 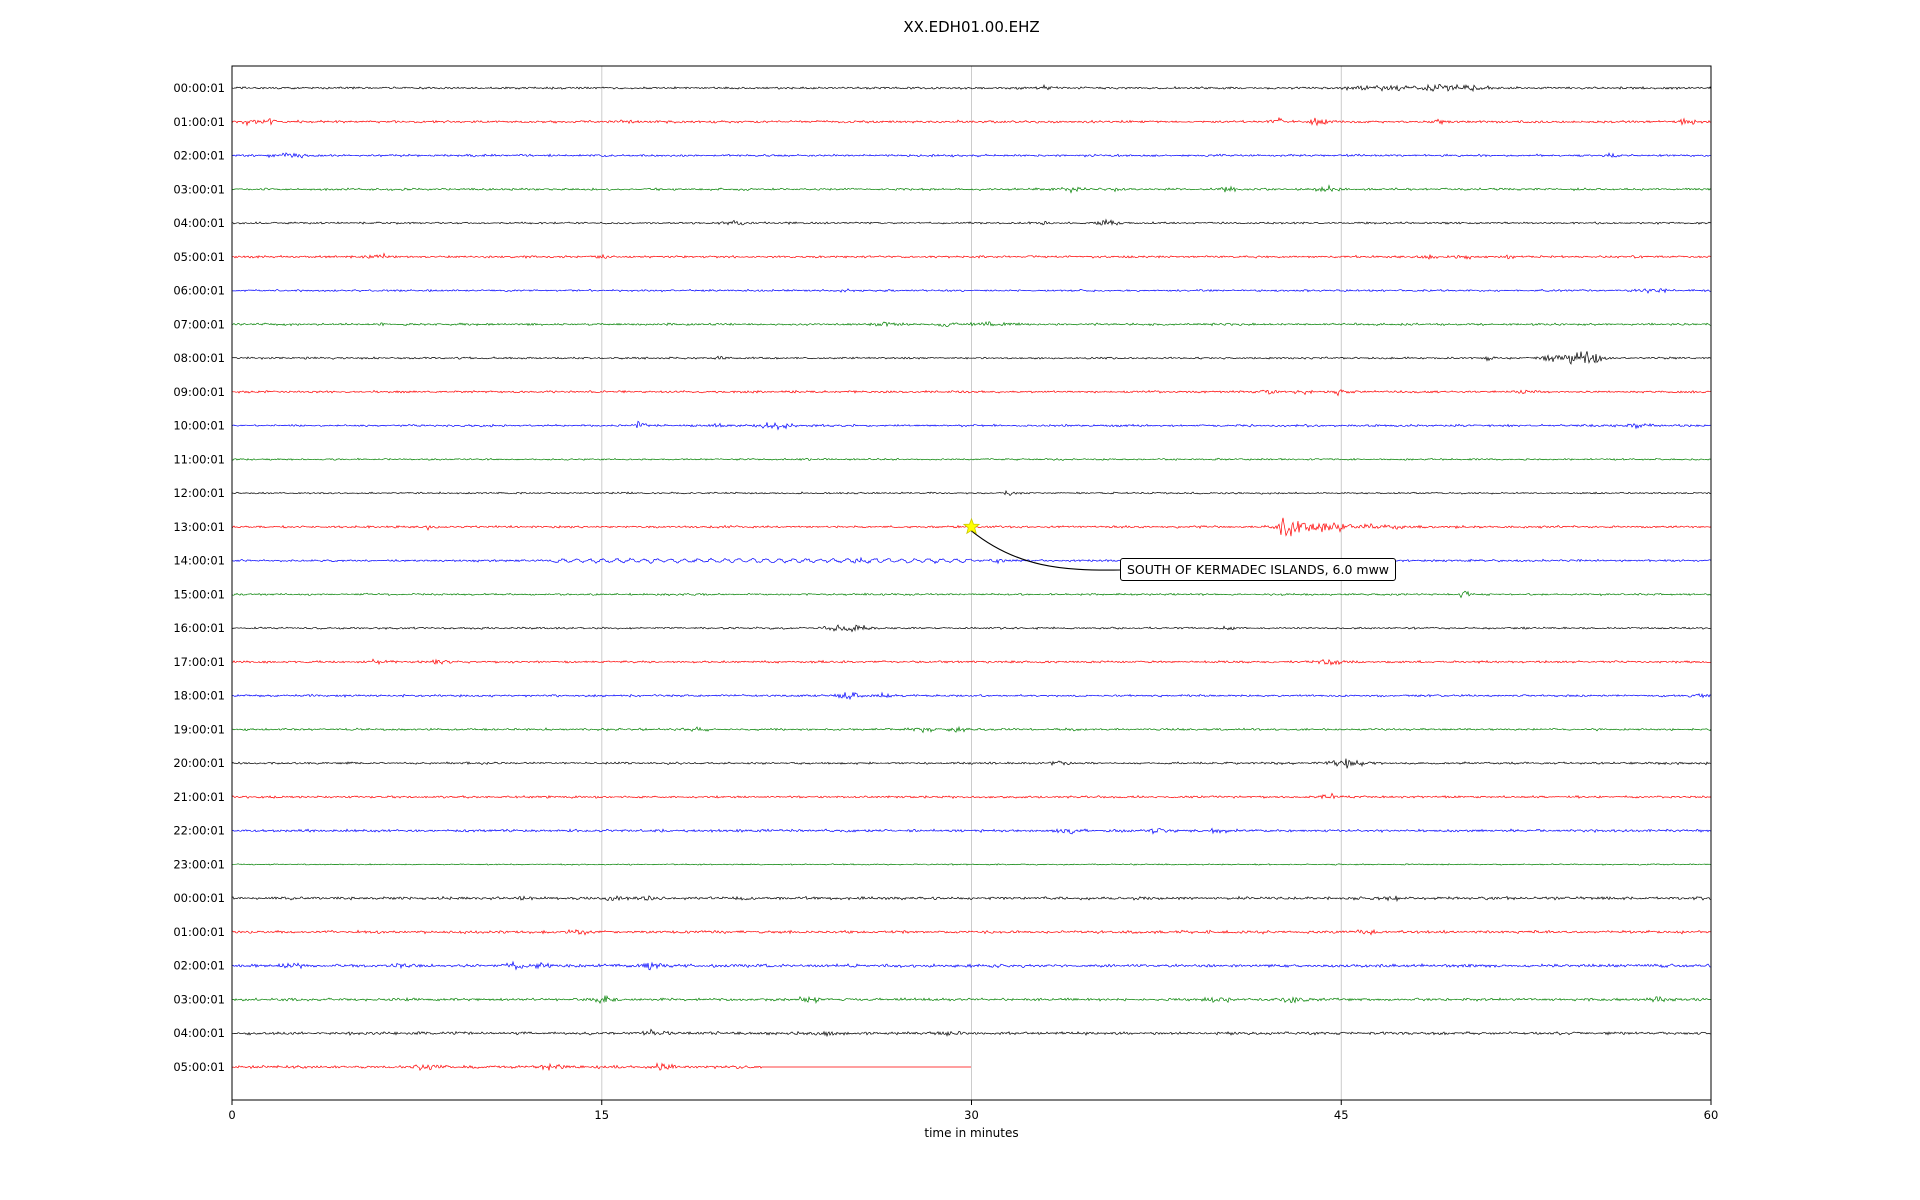 What do you see at coordinates (199, 1067) in the screenshot?
I see `row-label-29: 05:00:01` at bounding box center [199, 1067].